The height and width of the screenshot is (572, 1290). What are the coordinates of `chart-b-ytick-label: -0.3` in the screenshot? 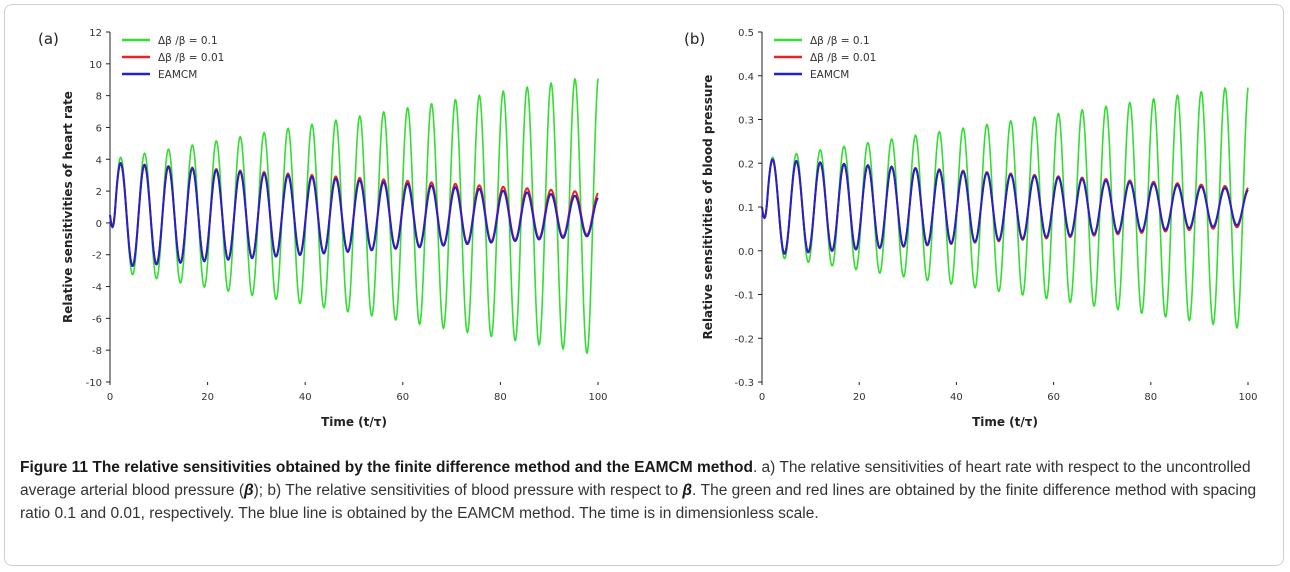 It's located at (744, 383).